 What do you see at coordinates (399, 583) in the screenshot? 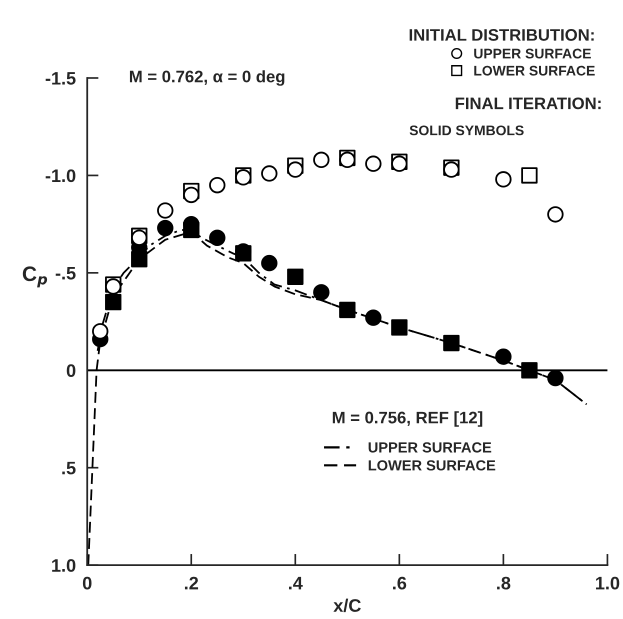
I see `x-tick-label: .6` at bounding box center [399, 583].